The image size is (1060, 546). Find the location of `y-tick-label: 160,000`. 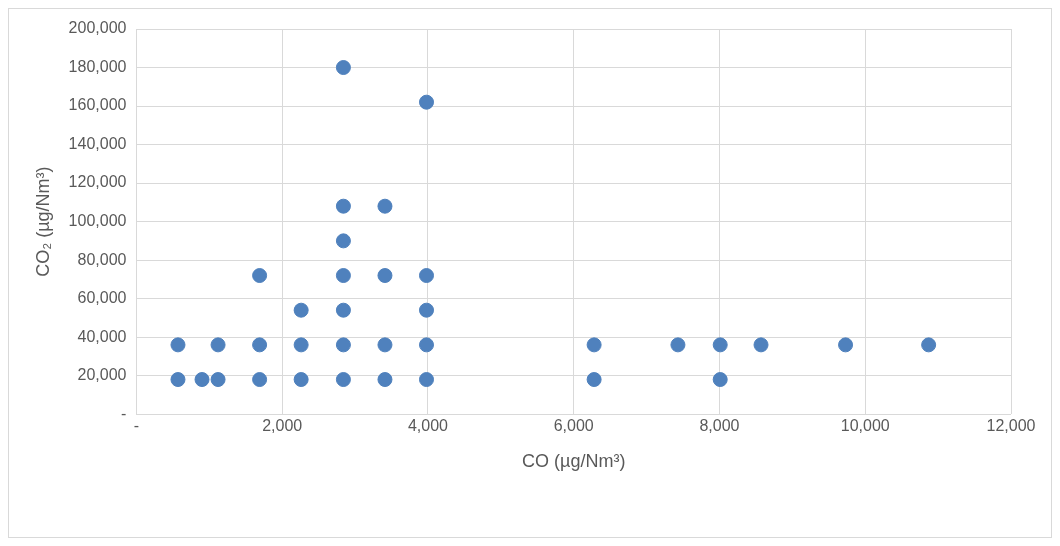

y-tick-label: 160,000 is located at coordinates (97, 105).